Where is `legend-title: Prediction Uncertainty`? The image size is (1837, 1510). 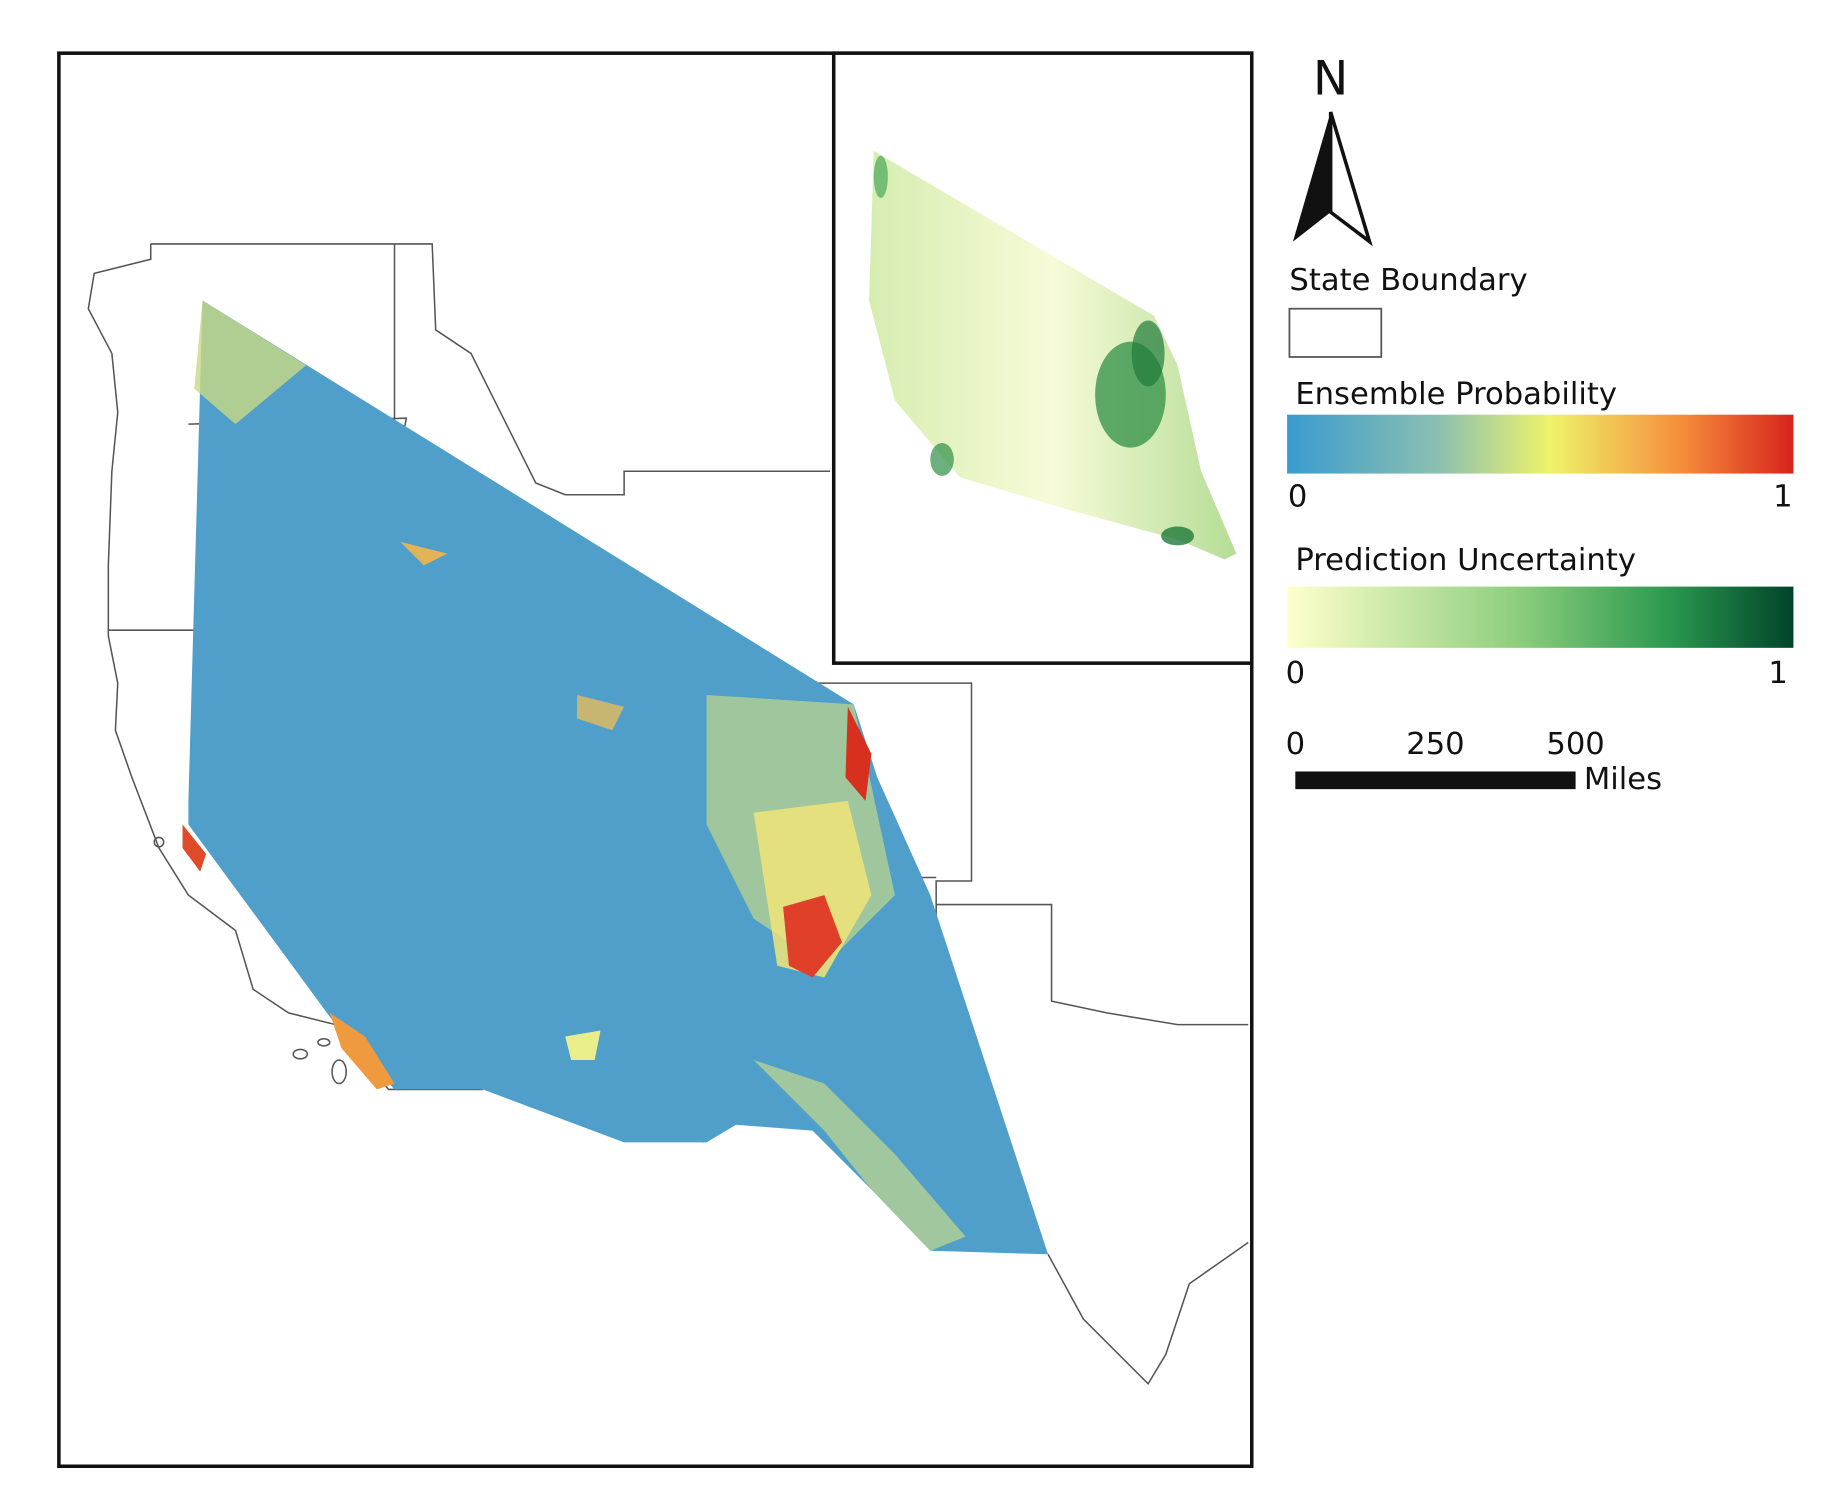
legend-title: Prediction Uncertainty is located at coordinates (1465, 560).